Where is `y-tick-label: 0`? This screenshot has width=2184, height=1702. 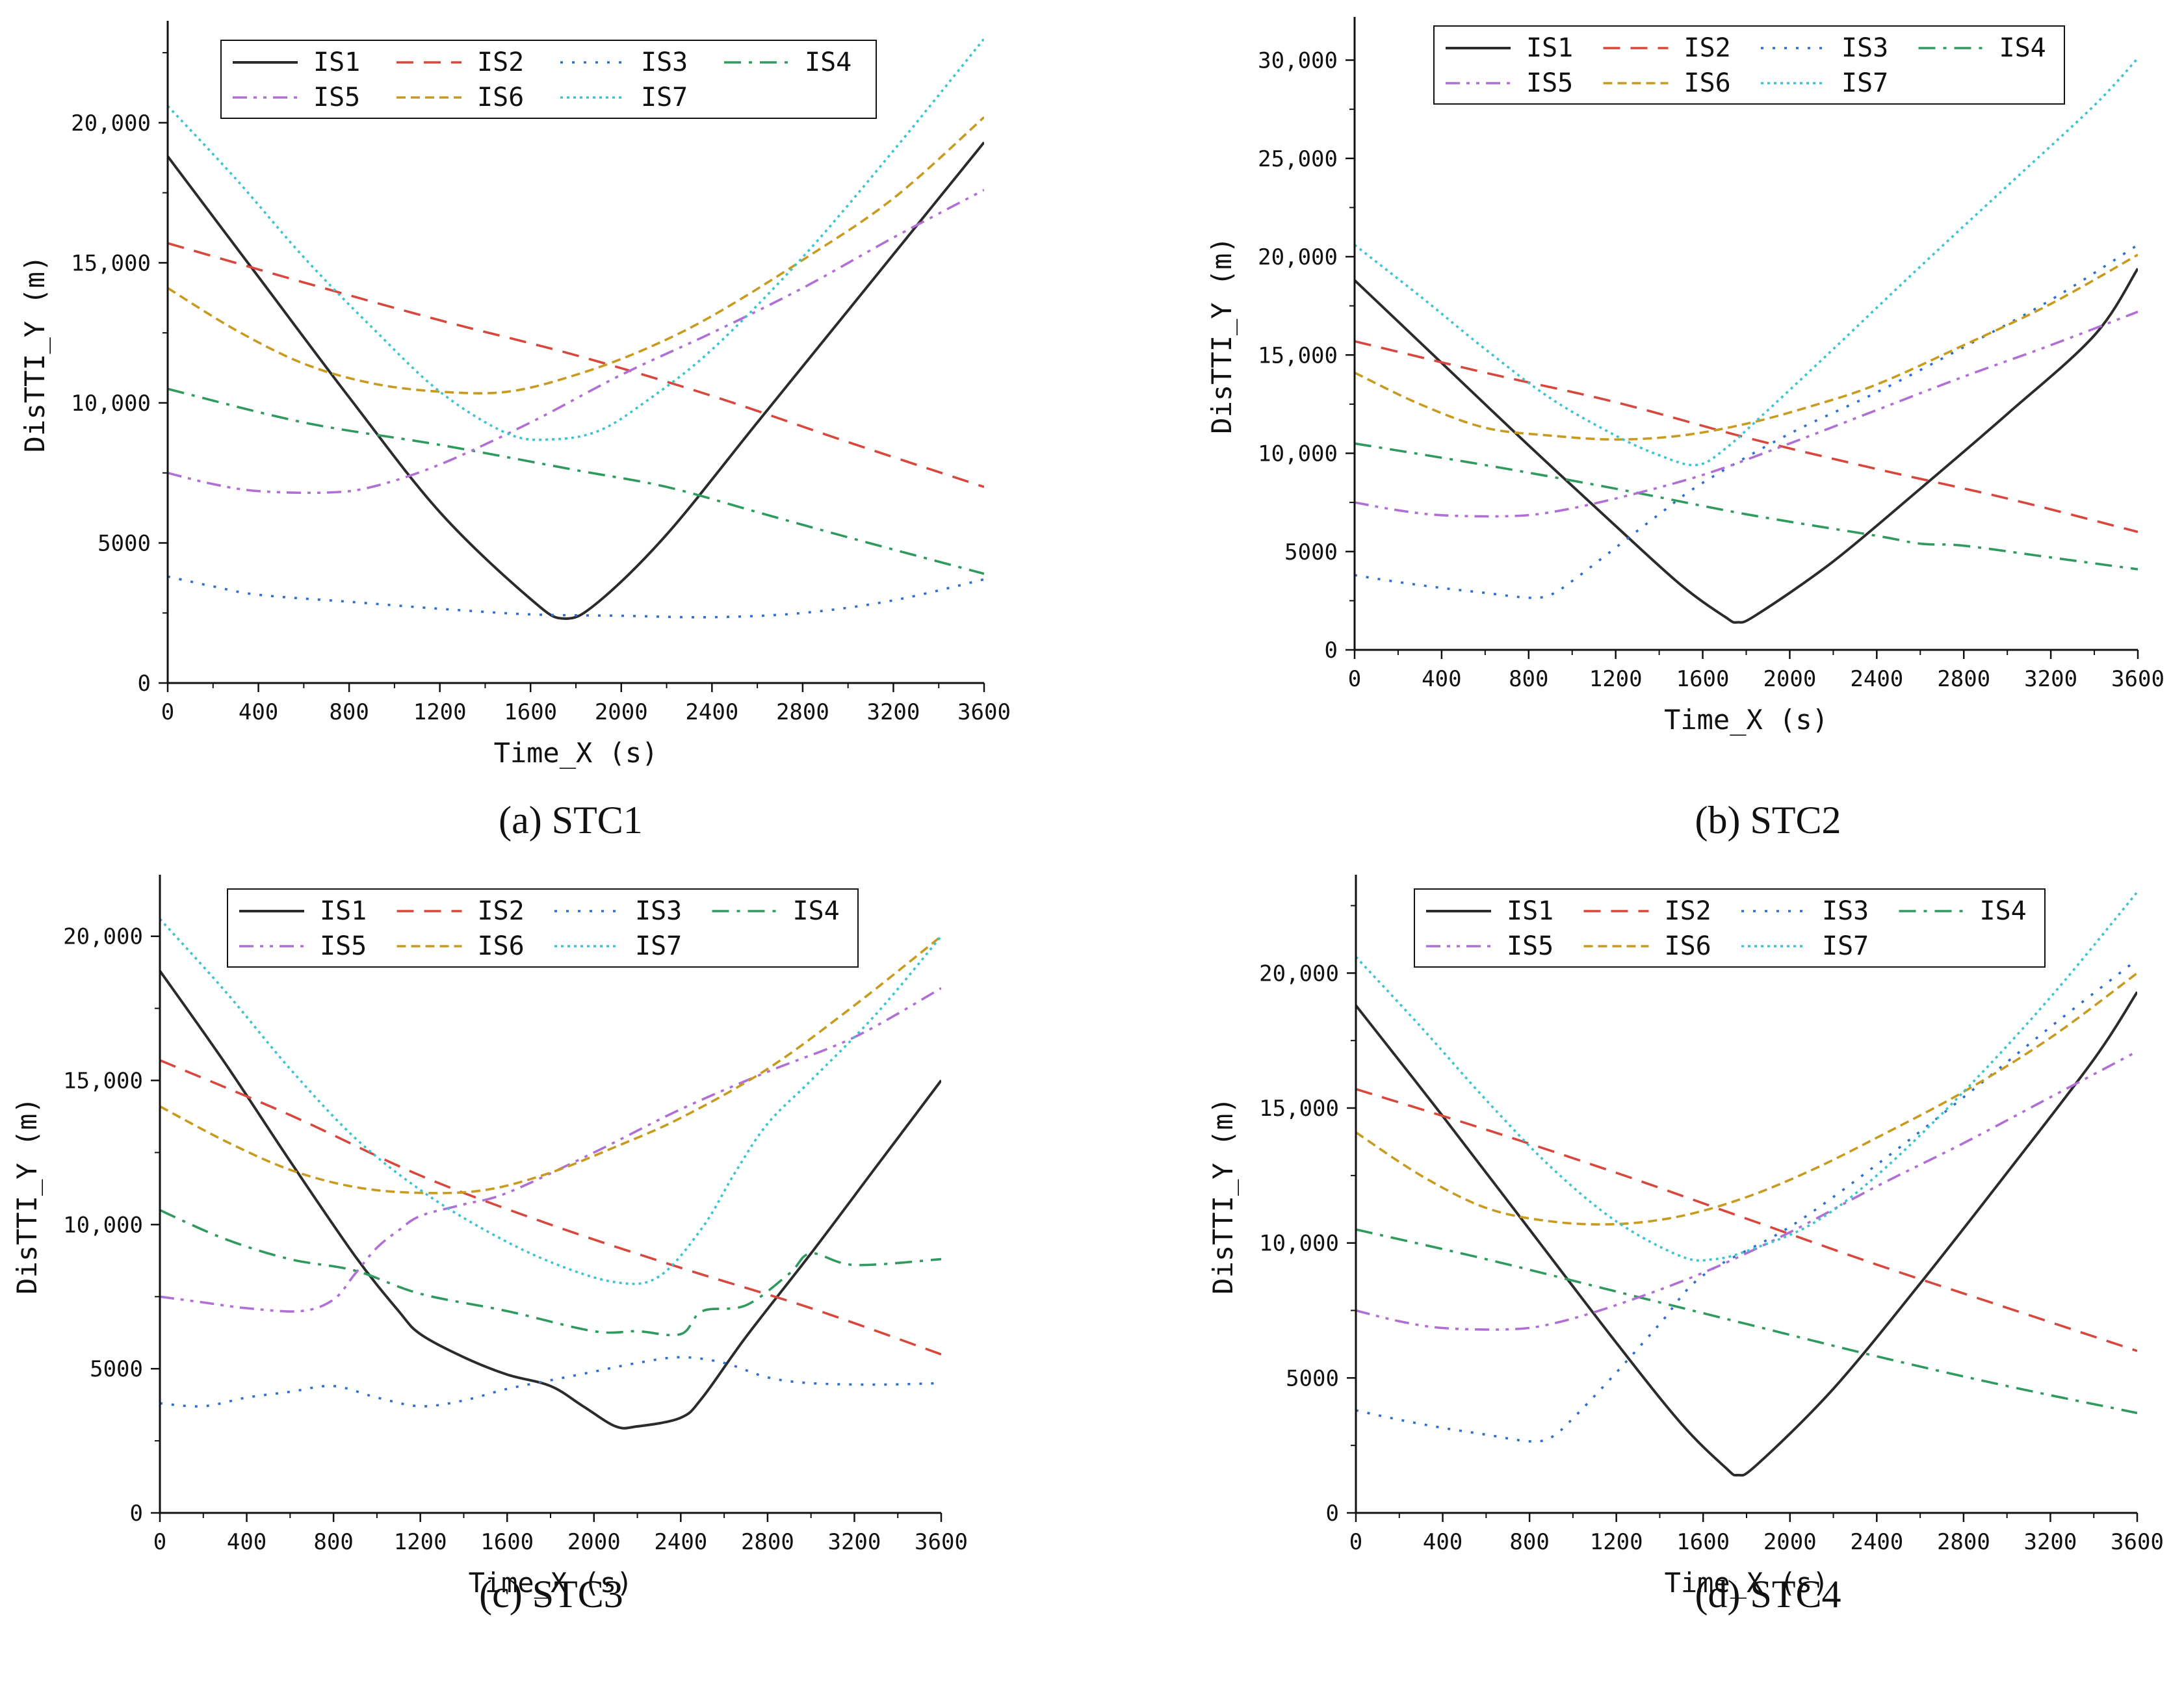 y-tick-label: 0 is located at coordinates (144, 684).